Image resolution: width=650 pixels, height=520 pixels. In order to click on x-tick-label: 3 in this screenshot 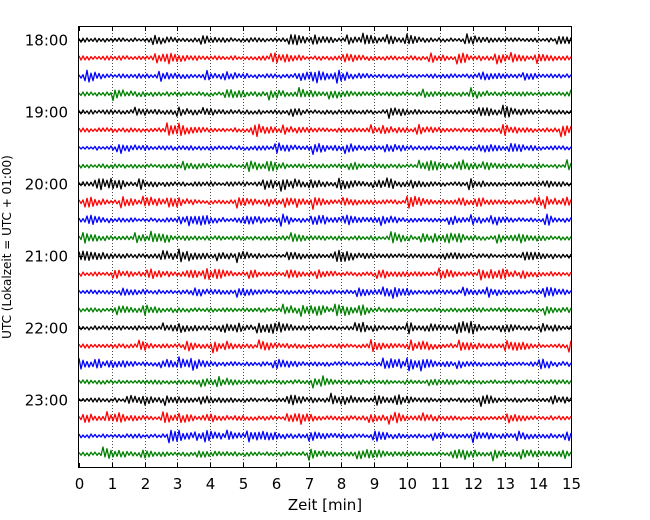, I will do `click(178, 484)`.